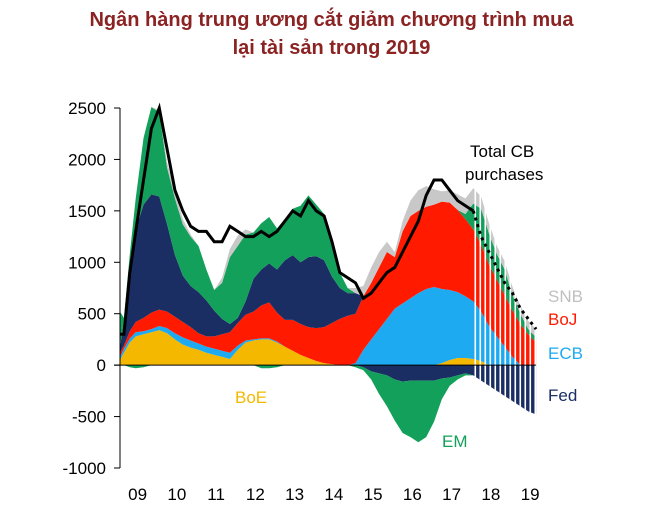 The width and height of the screenshot is (663, 511). What do you see at coordinates (373, 494) in the screenshot?
I see `x-tick-label: 15` at bounding box center [373, 494].